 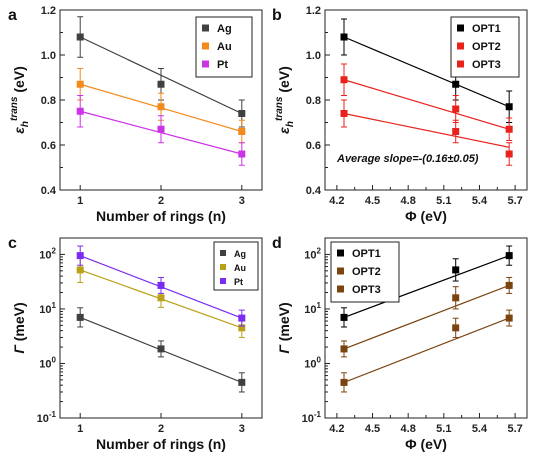 I want to click on panel-letter: c, so click(x=12, y=243).